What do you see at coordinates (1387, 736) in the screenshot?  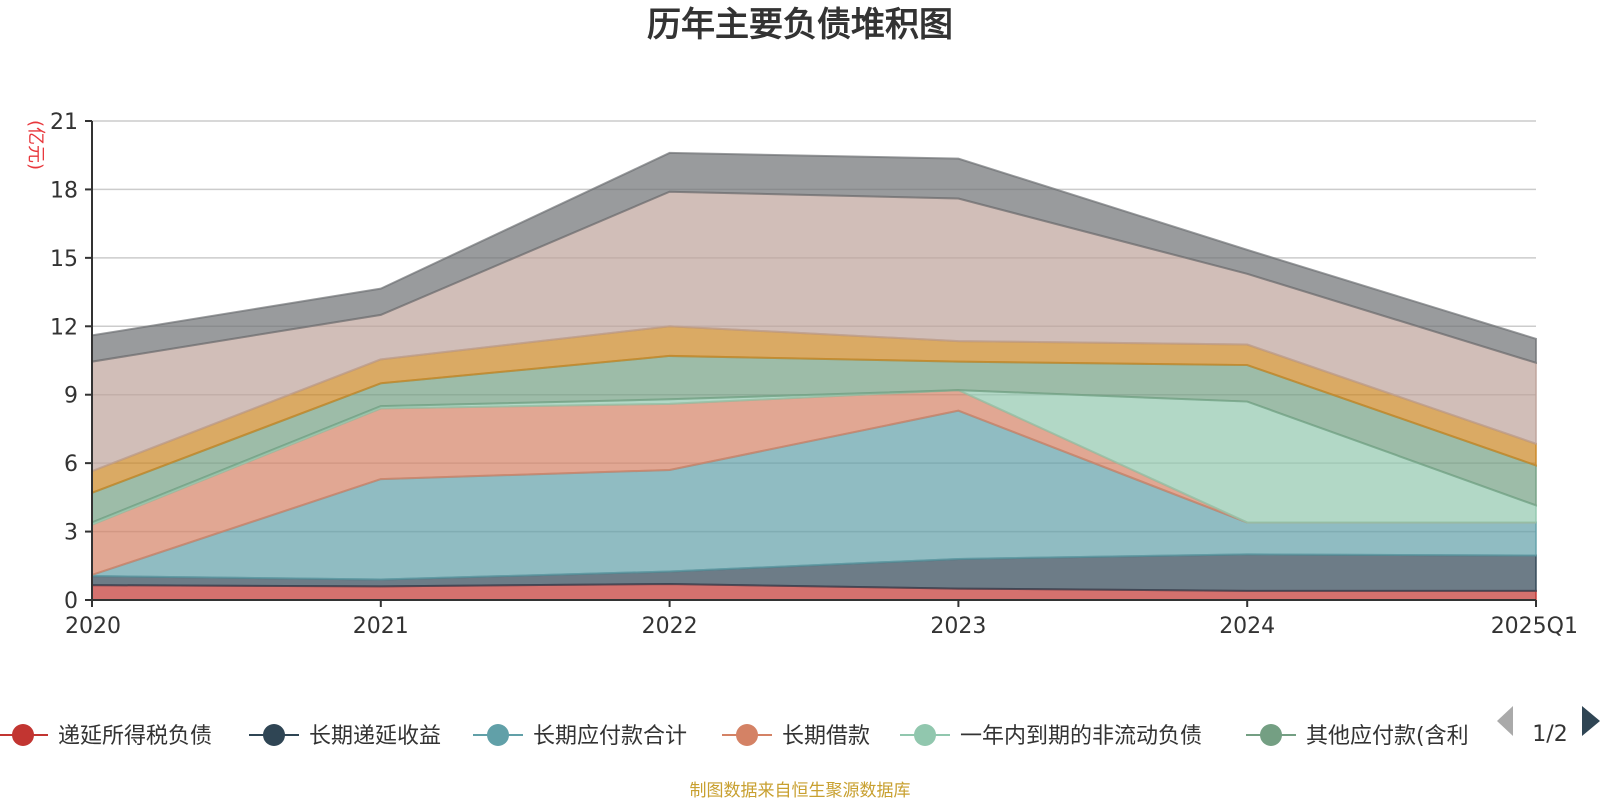 I see `legend-label: 其他应付款(含利` at bounding box center [1387, 736].